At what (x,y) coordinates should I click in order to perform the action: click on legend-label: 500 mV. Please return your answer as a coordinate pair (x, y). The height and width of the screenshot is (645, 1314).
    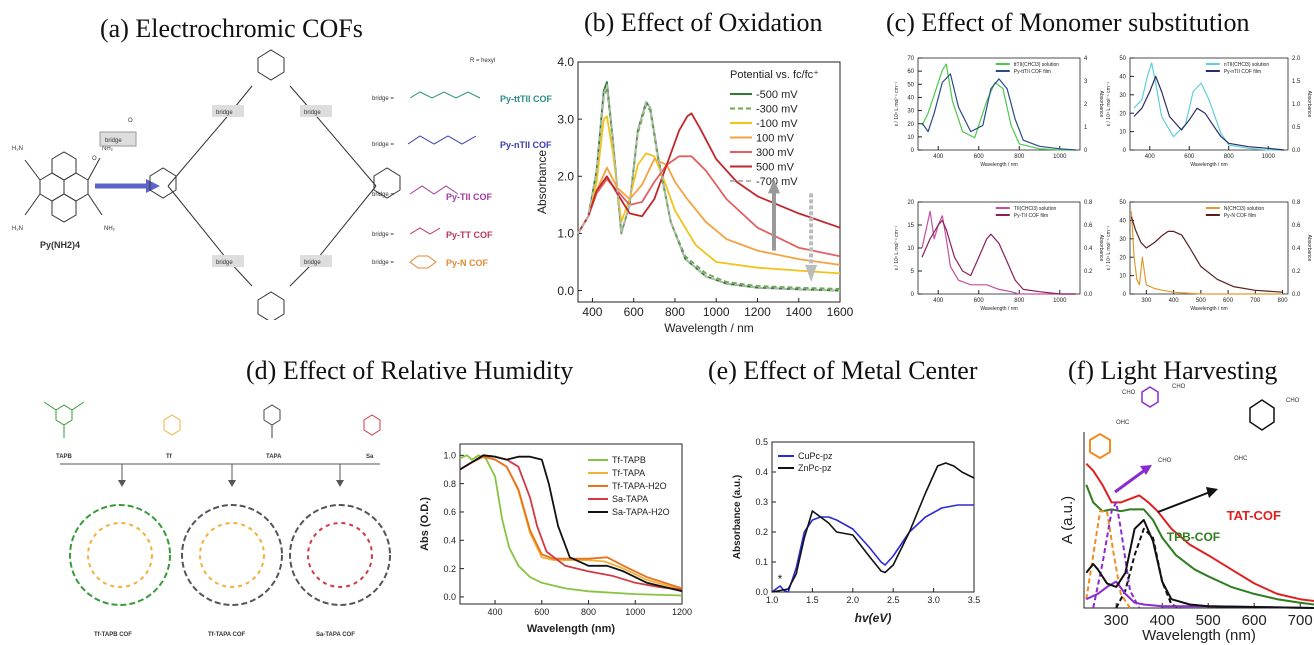
    Looking at the image, I should click on (775, 167).